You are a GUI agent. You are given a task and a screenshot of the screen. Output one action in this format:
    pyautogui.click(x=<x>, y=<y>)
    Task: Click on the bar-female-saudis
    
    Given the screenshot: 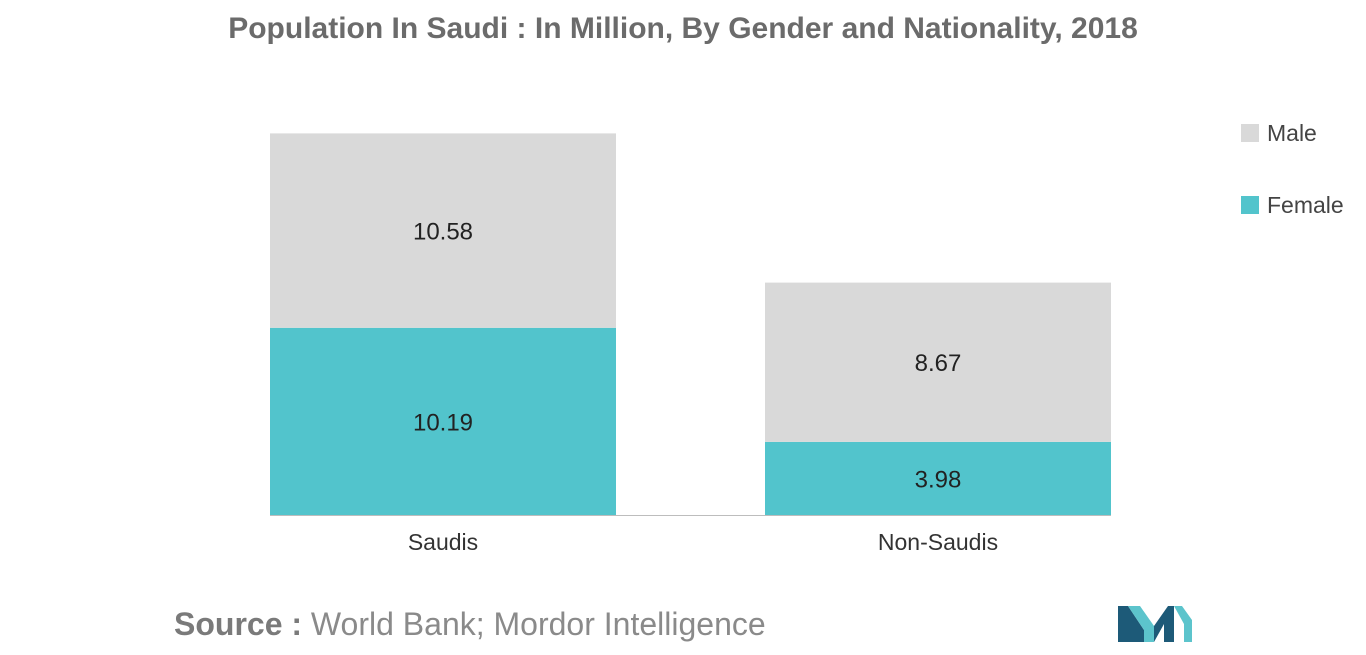 What is the action you would take?
    pyautogui.click(x=443, y=421)
    